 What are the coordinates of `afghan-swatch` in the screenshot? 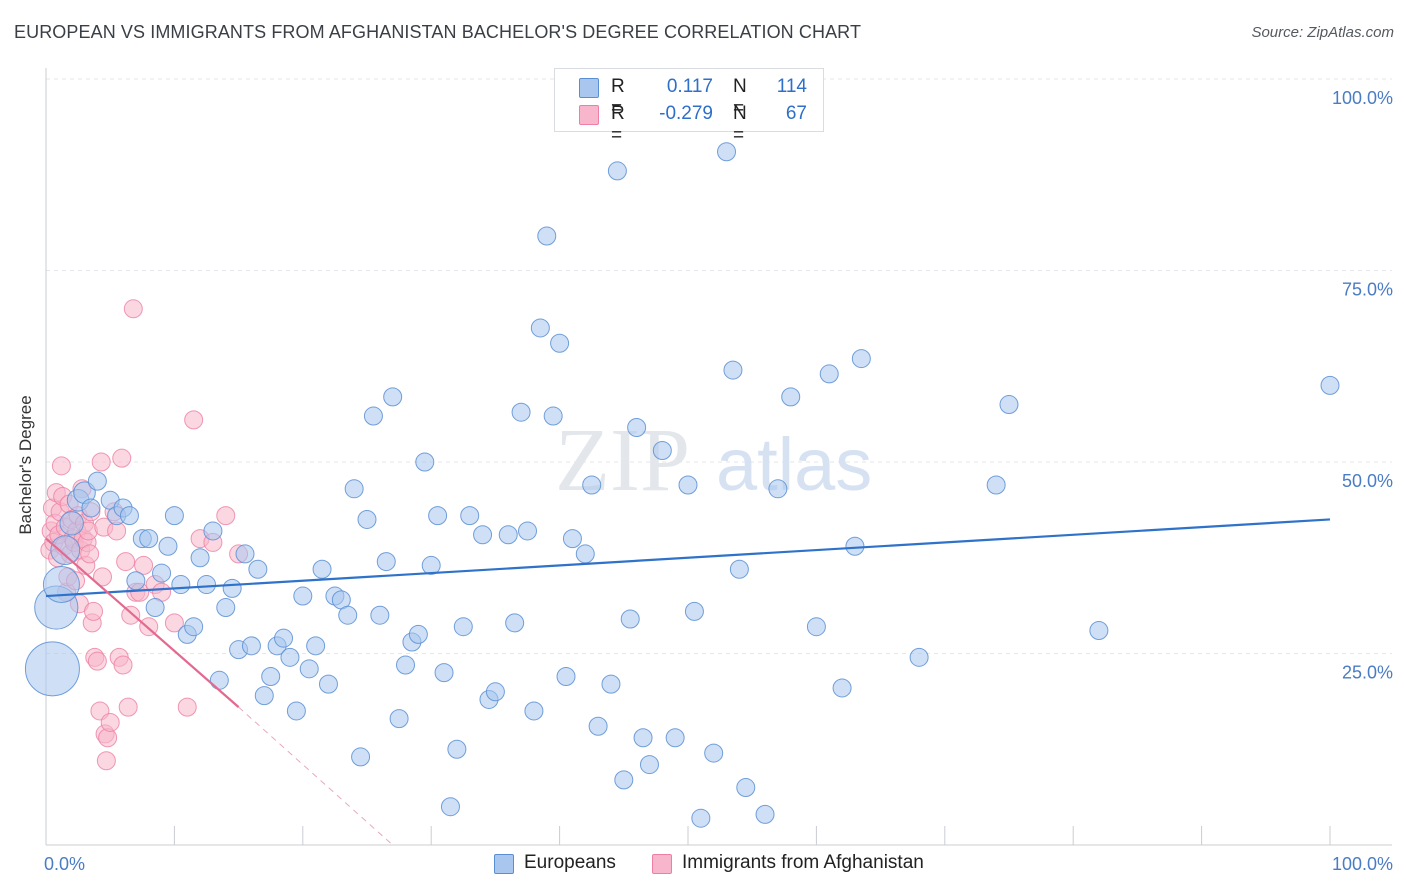 It's located at (662, 864).